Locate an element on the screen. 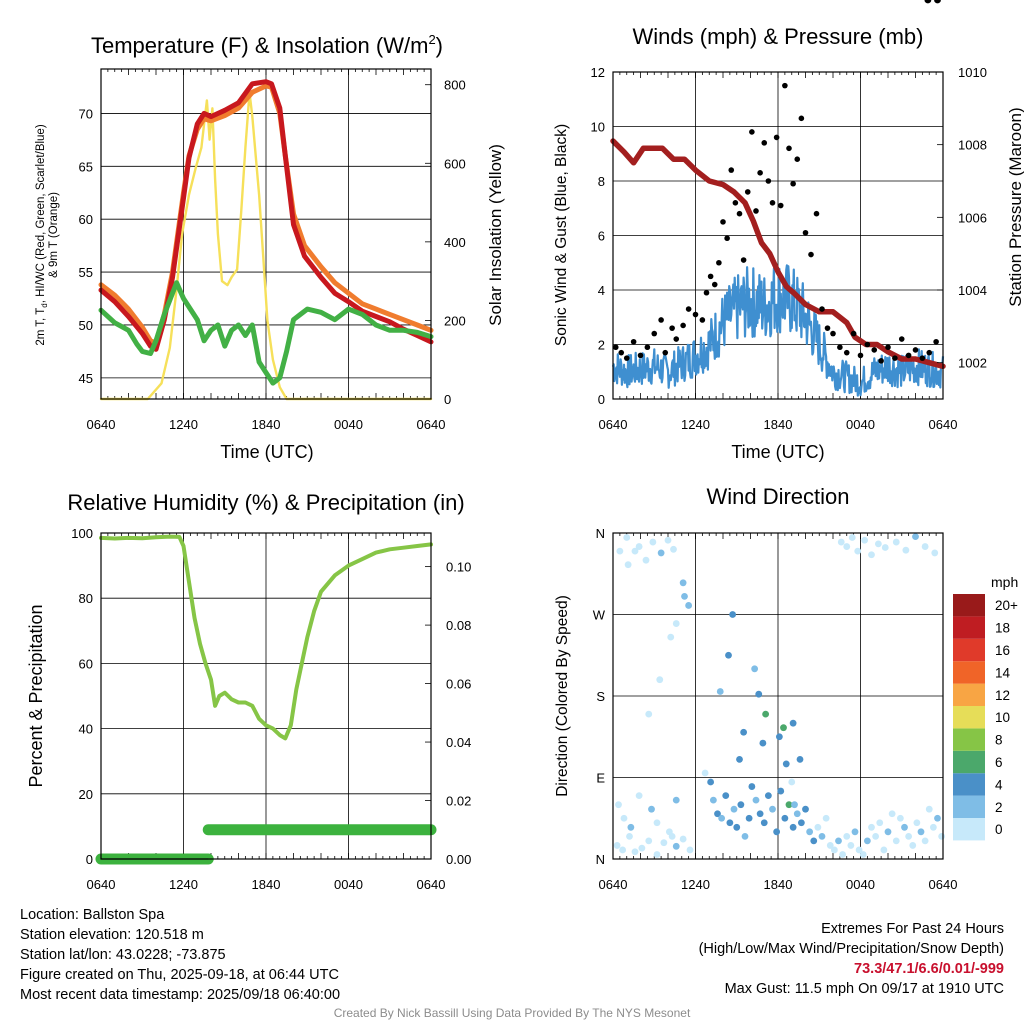  insolation-line is located at coordinates (266, 246).